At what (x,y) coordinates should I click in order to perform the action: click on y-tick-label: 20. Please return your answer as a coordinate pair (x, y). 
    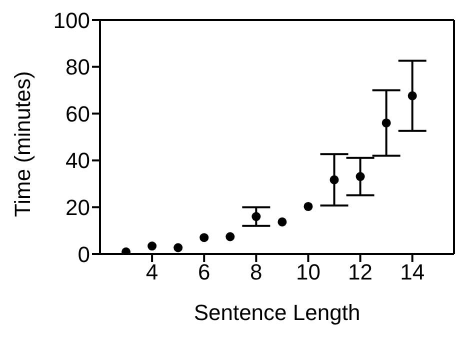
    Looking at the image, I should click on (78, 207).